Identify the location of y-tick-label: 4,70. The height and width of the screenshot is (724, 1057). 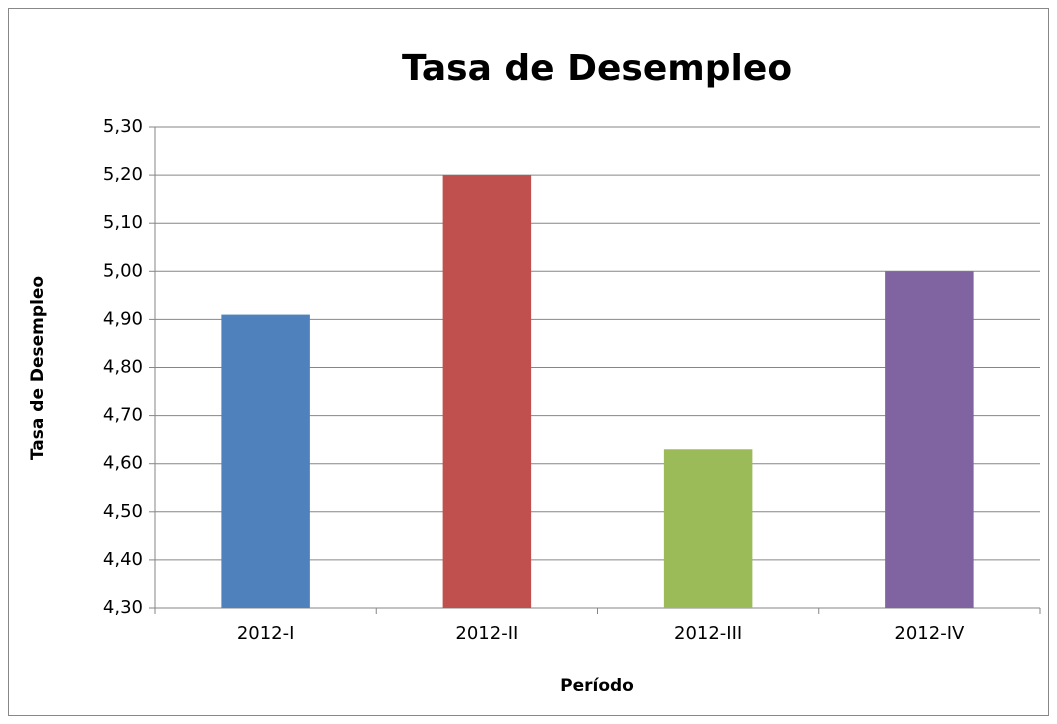
(123, 415).